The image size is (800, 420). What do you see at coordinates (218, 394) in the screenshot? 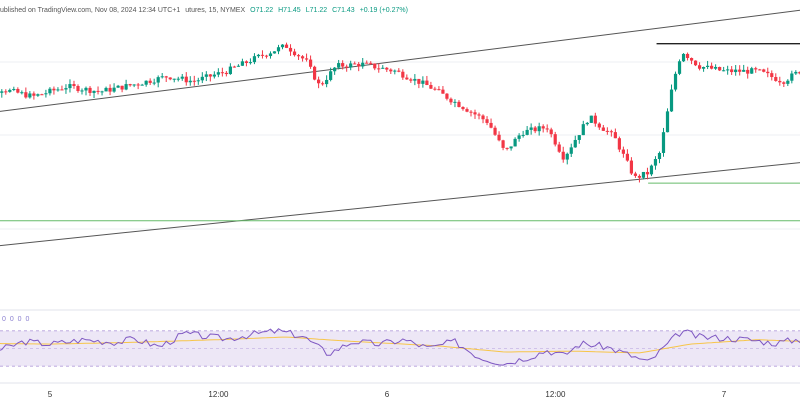
I see `x-tick-label: 12:00` at bounding box center [218, 394].